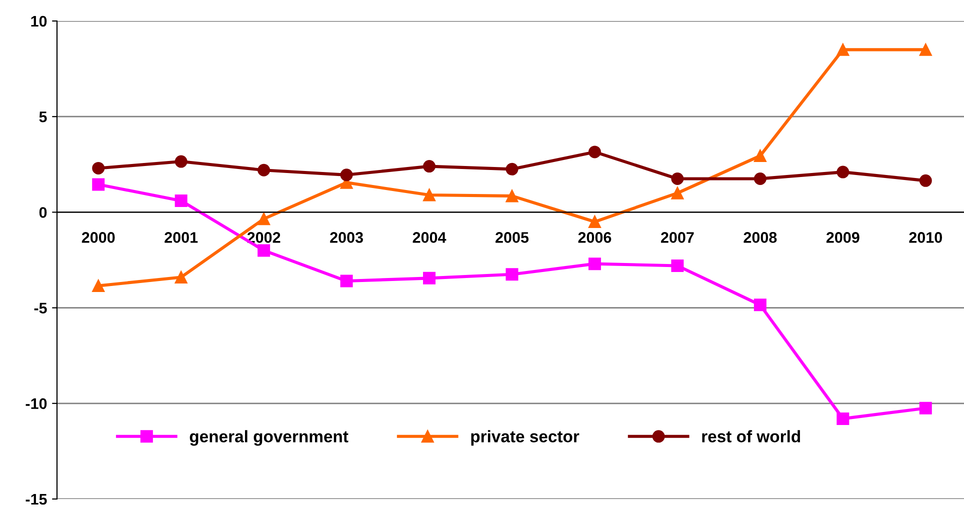 This screenshot has height=511, width=964. I want to click on x-tick-label: 2003, so click(346, 237).